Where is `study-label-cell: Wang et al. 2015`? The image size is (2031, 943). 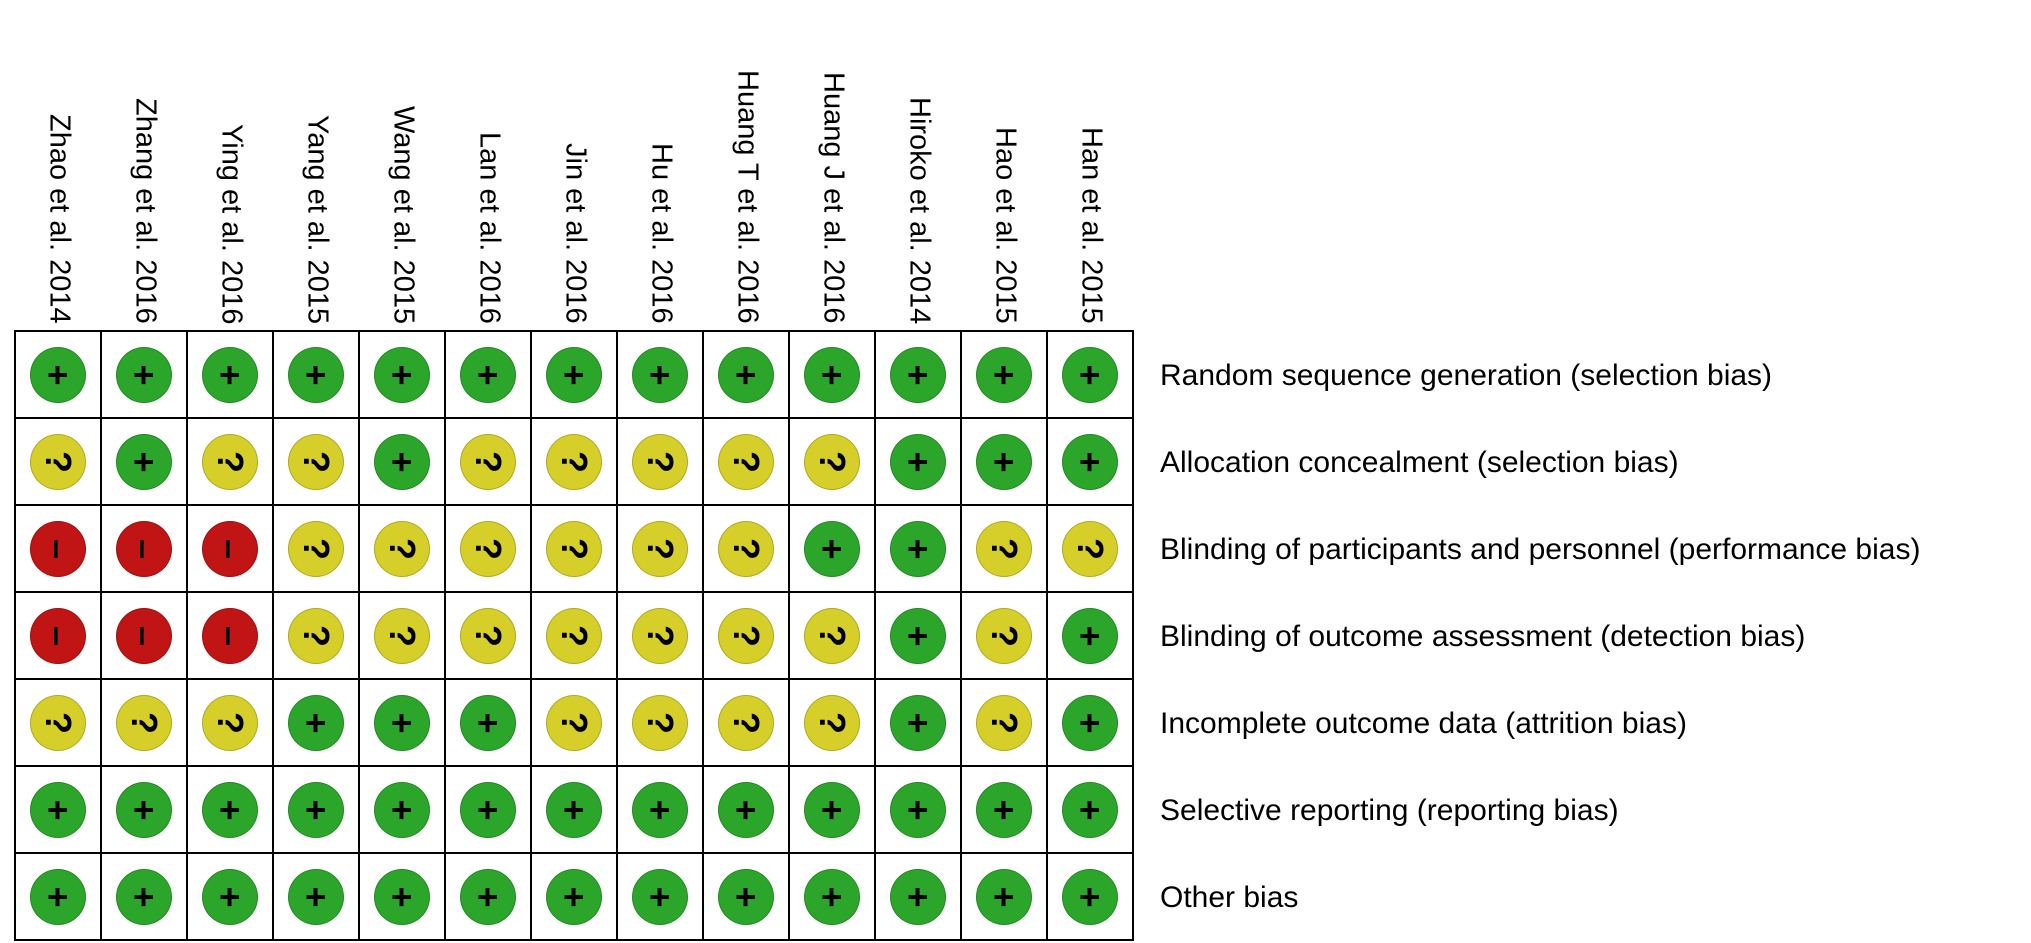
study-label-cell: Wang et al. 2015 is located at coordinates (403, 165).